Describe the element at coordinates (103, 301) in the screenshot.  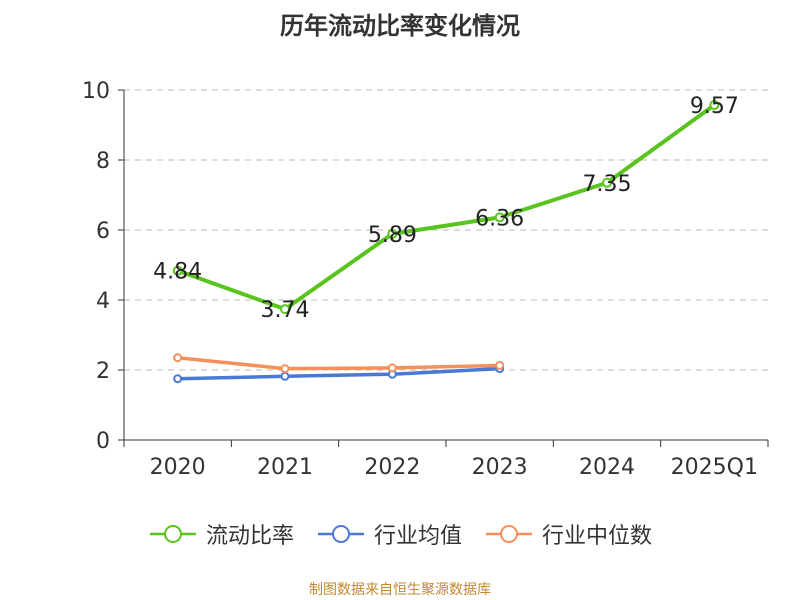
I see `y-tick-label: 4` at that location.